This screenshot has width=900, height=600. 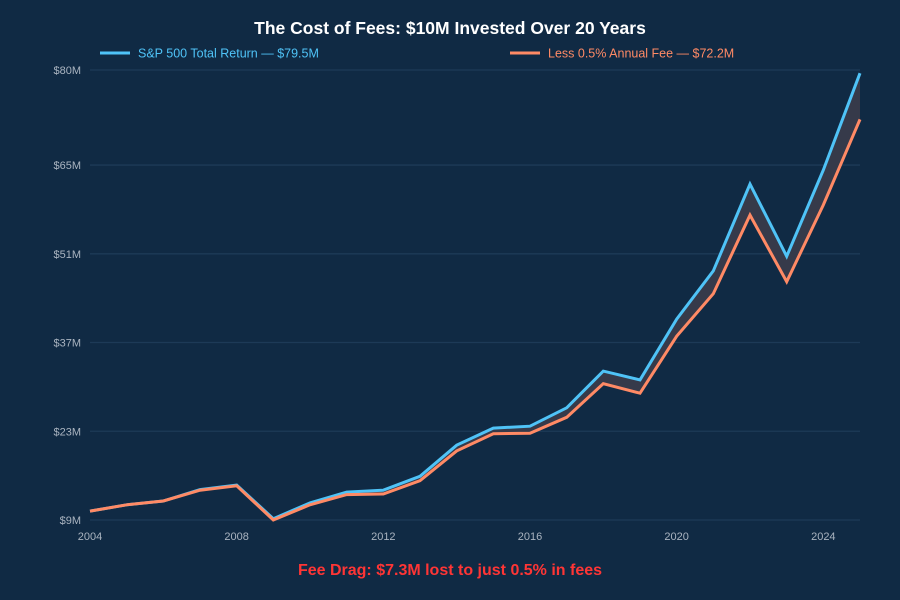 What do you see at coordinates (676, 537) in the screenshot?
I see `x-tick-label: 2020` at bounding box center [676, 537].